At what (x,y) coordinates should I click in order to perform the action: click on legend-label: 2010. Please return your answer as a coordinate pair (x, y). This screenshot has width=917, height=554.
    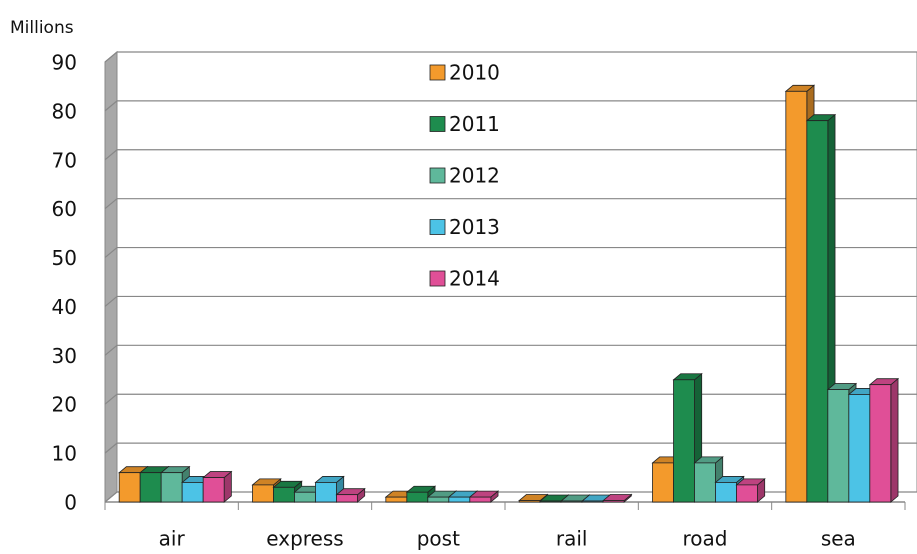
    Looking at the image, I should click on (474, 73).